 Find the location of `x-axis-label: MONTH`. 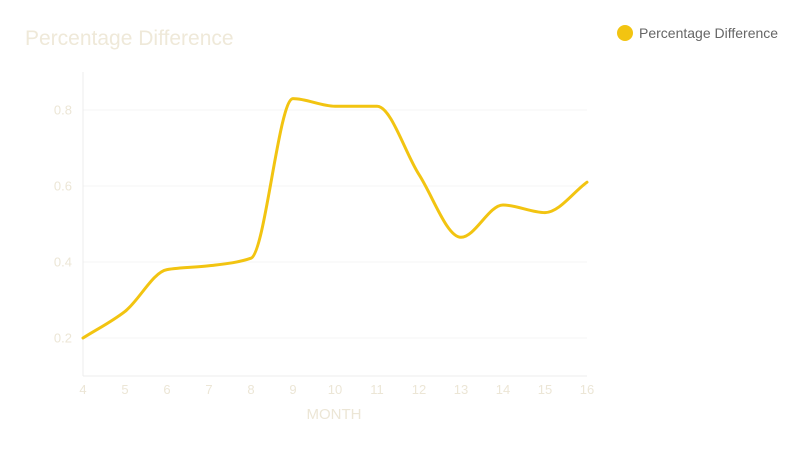

x-axis-label: MONTH is located at coordinates (334, 414).